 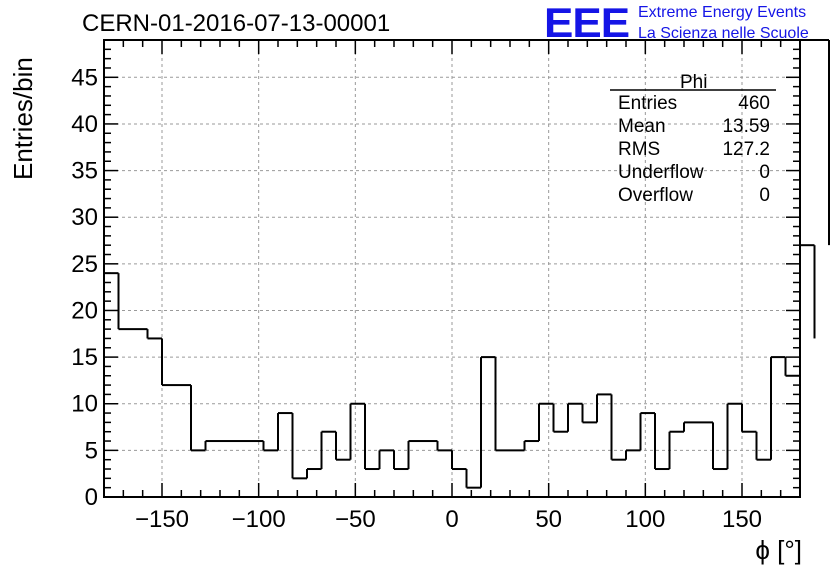 What do you see at coordinates (778, 550) in the screenshot?
I see `x-axis-label: ϕ [°]` at bounding box center [778, 550].